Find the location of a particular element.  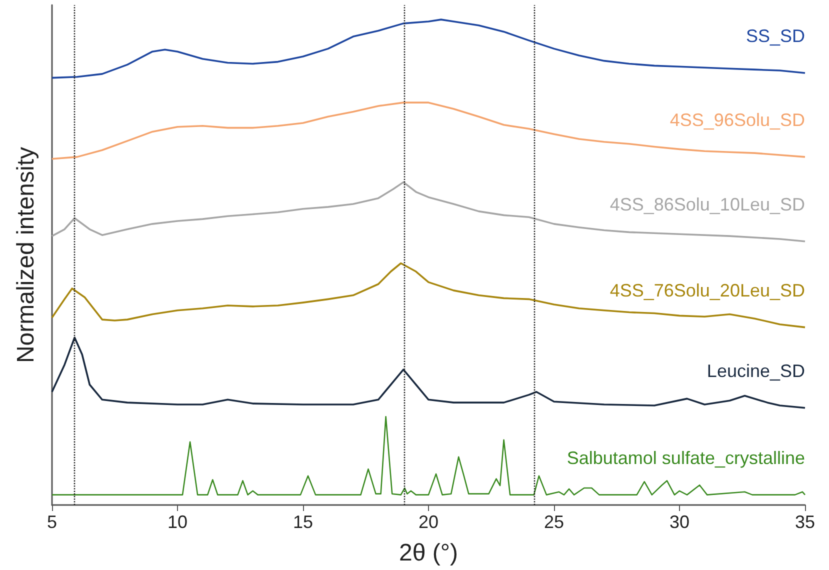

x-tick-label: 25 is located at coordinates (554, 522).